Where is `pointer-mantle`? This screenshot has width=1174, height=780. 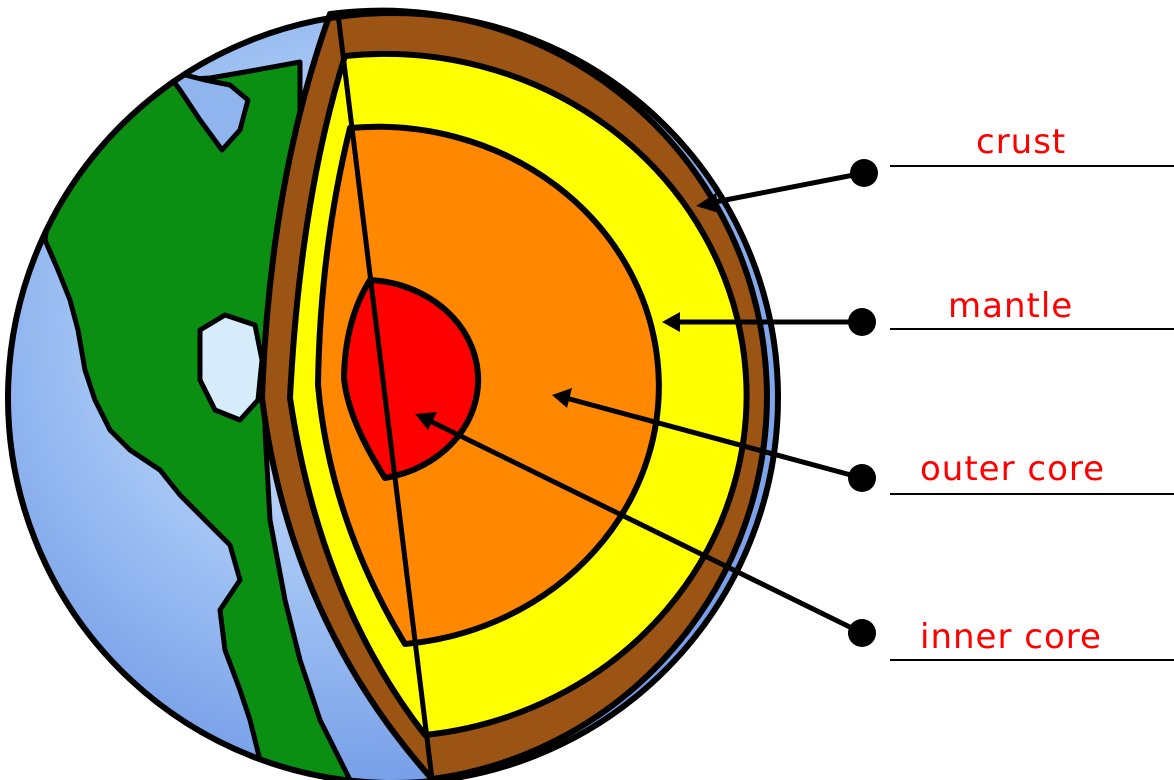
pointer-mantle is located at coordinates (769, 322).